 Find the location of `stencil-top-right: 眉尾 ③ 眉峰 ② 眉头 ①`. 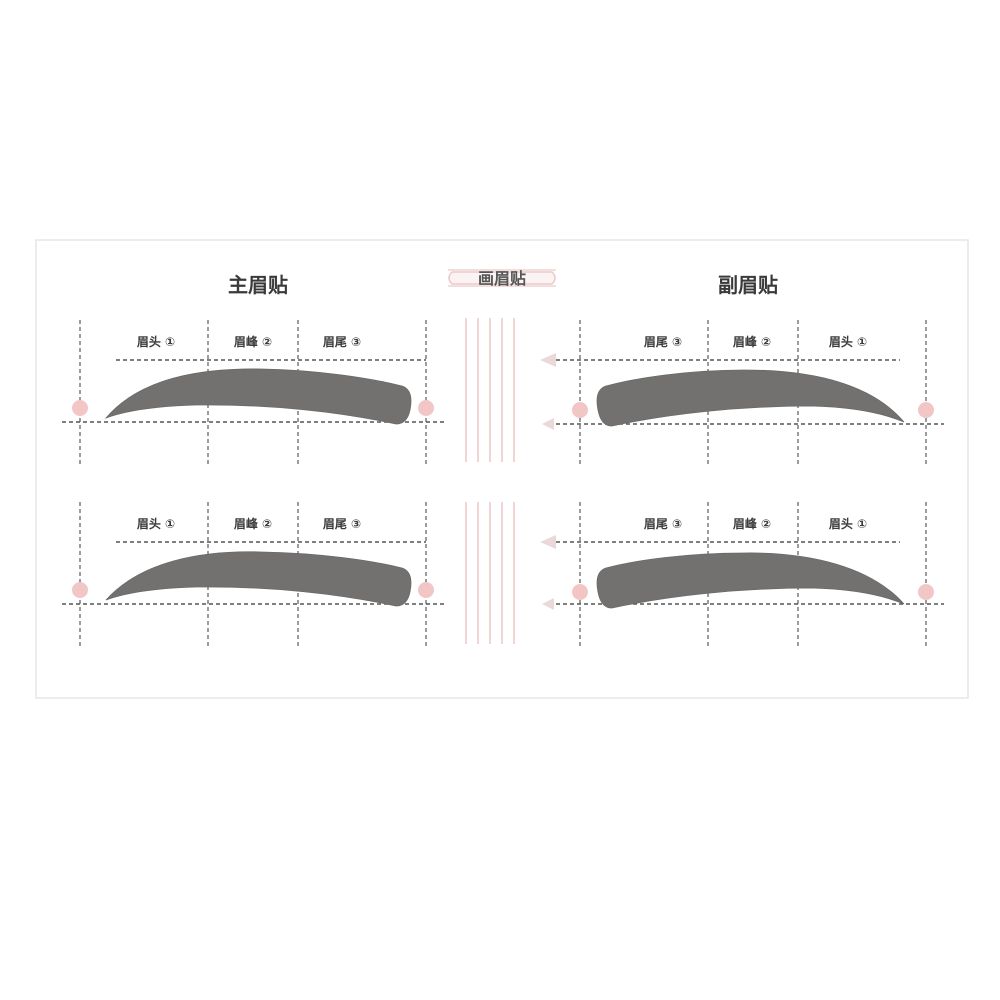

stencil-top-right: 眉尾 ③ 眉峰 ② 眉头 ① is located at coordinates (742, 392).